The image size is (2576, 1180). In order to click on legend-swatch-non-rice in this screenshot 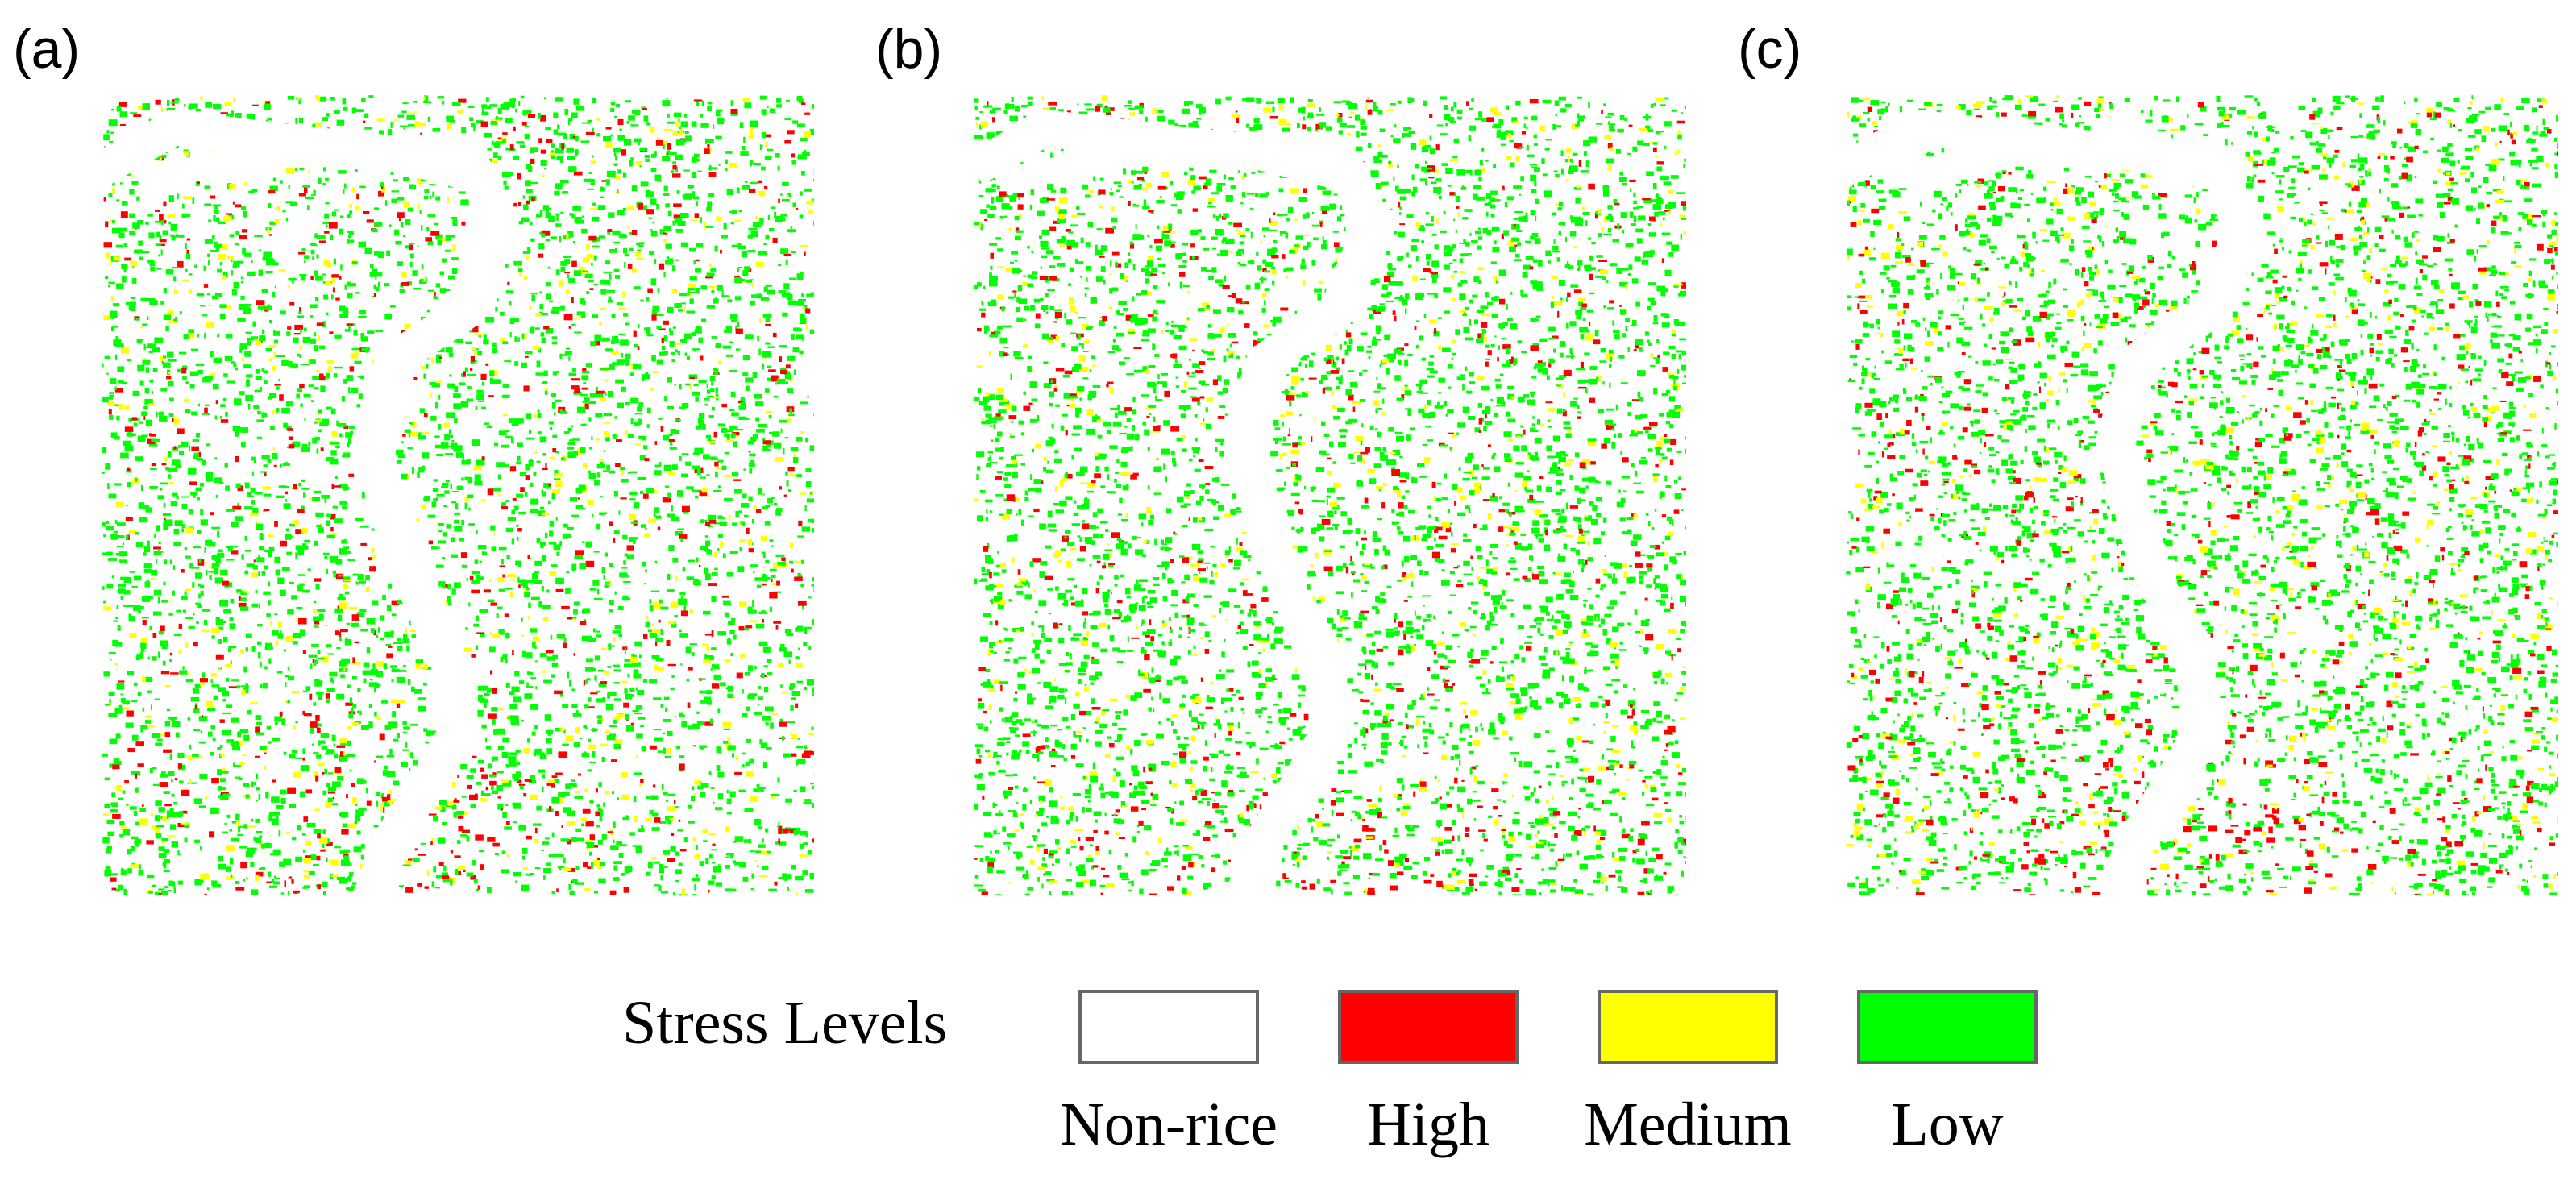, I will do `click(1168, 1027)`.